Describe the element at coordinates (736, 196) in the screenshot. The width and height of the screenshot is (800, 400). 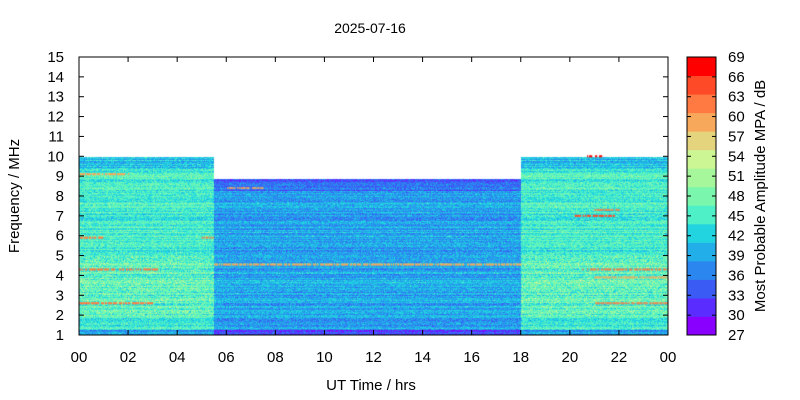
I see `colorbar-tick-label: 48` at that location.